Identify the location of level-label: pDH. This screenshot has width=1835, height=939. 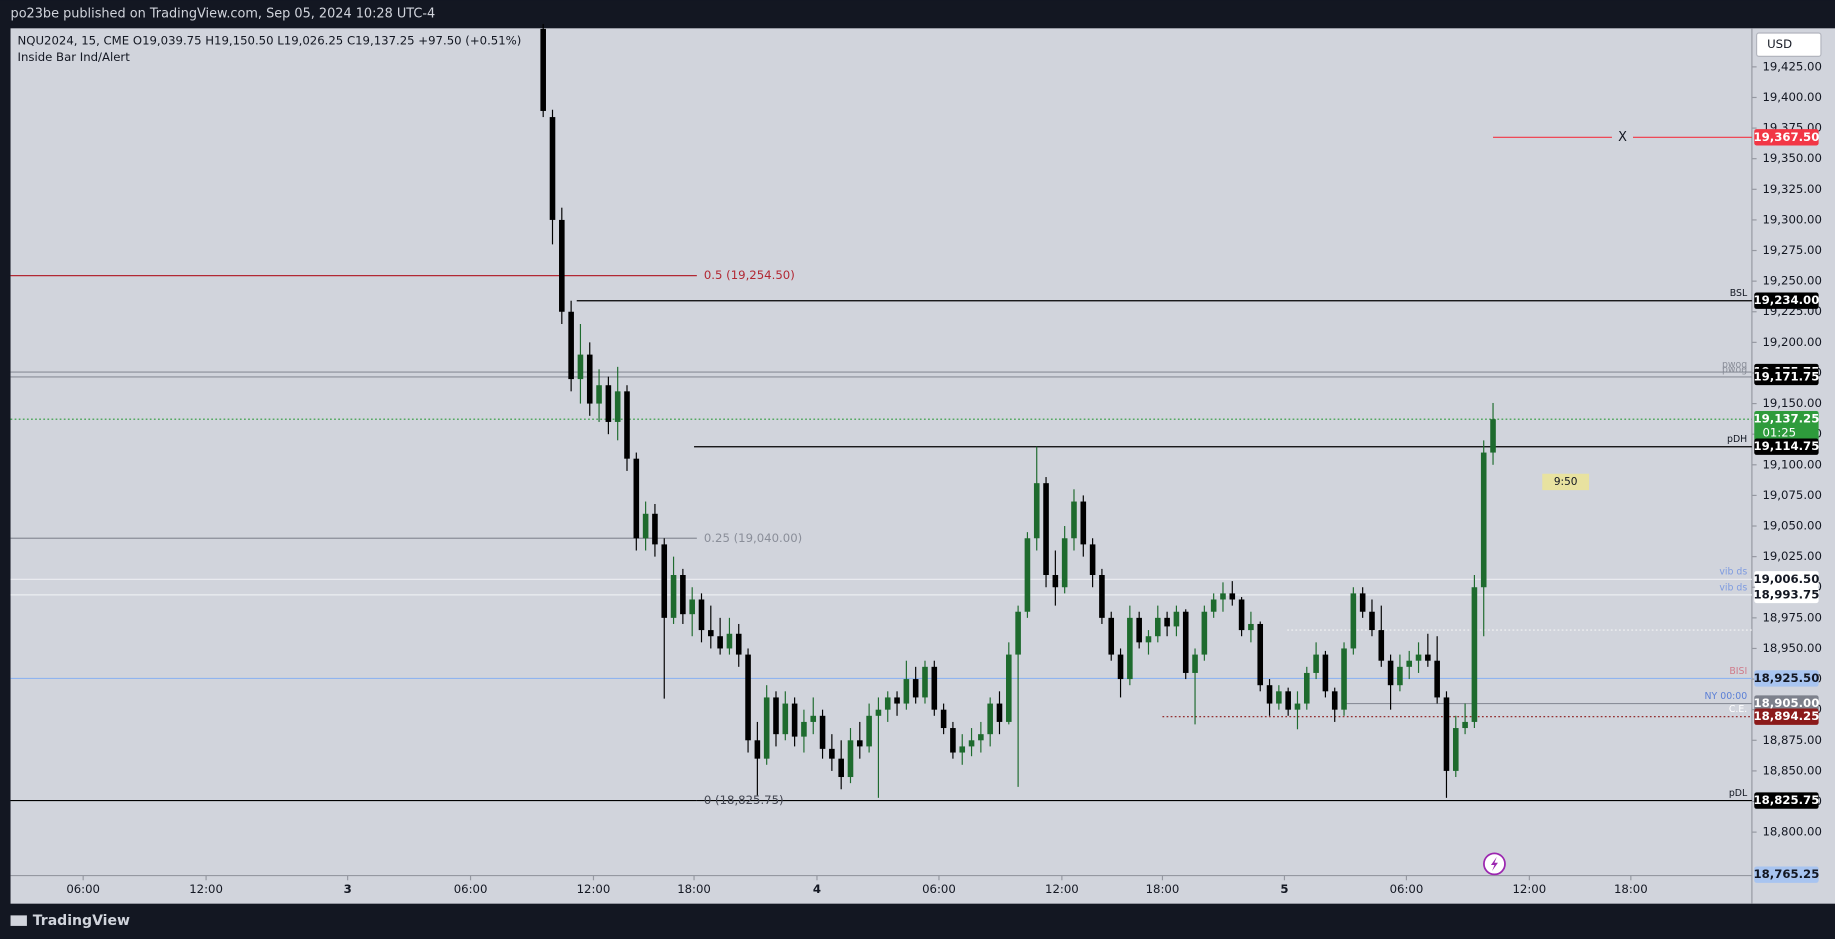
(1737, 439).